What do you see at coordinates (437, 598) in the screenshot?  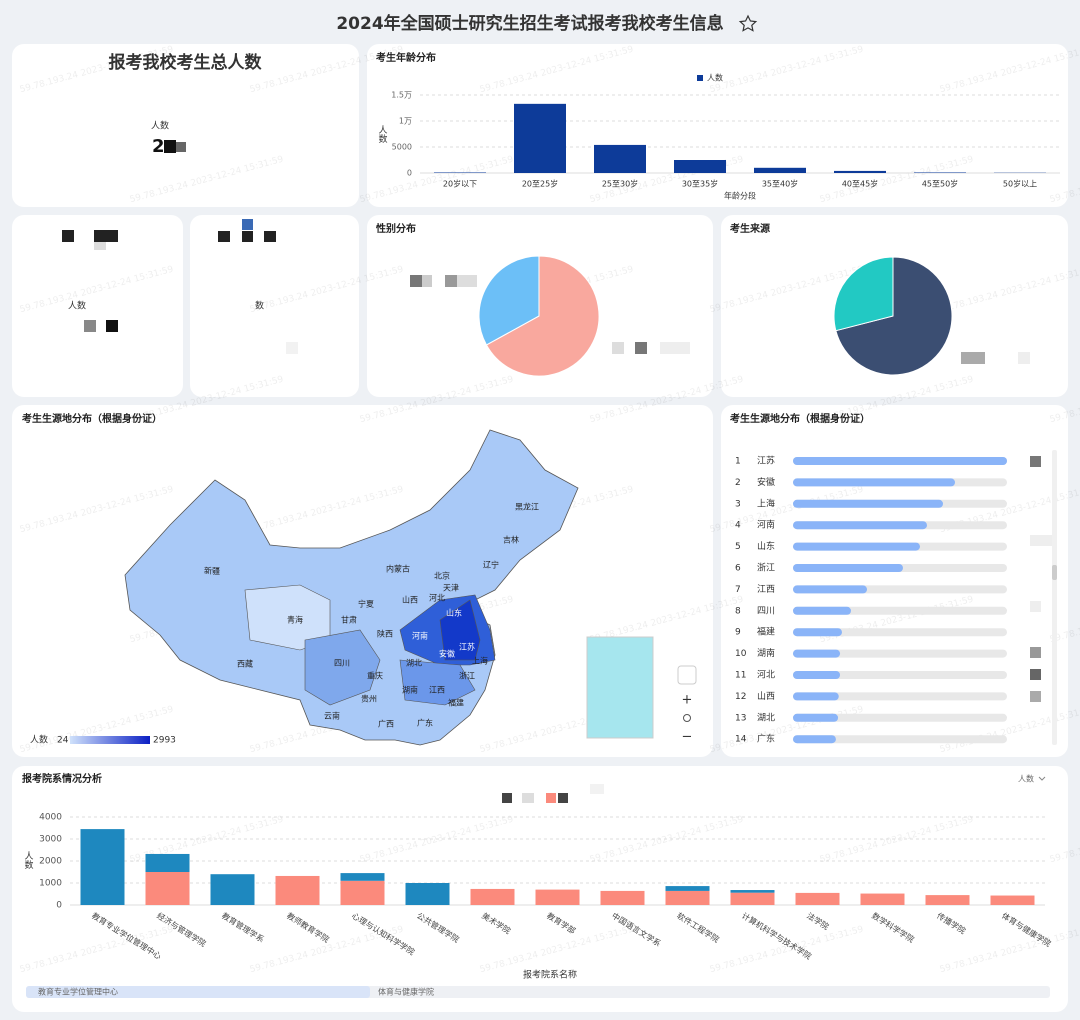 I see `region-label: 河北` at bounding box center [437, 598].